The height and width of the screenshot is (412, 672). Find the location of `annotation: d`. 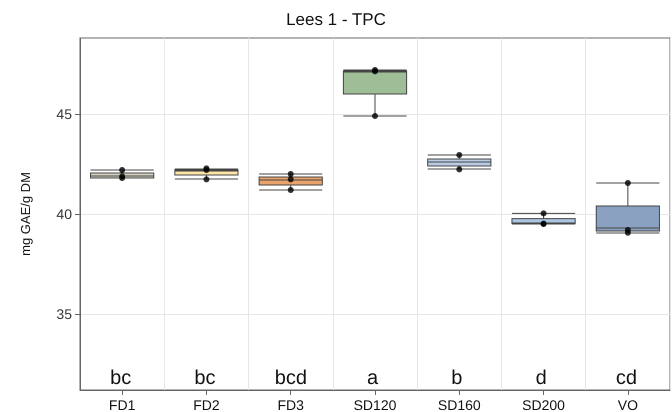

annotation: d is located at coordinates (541, 378).